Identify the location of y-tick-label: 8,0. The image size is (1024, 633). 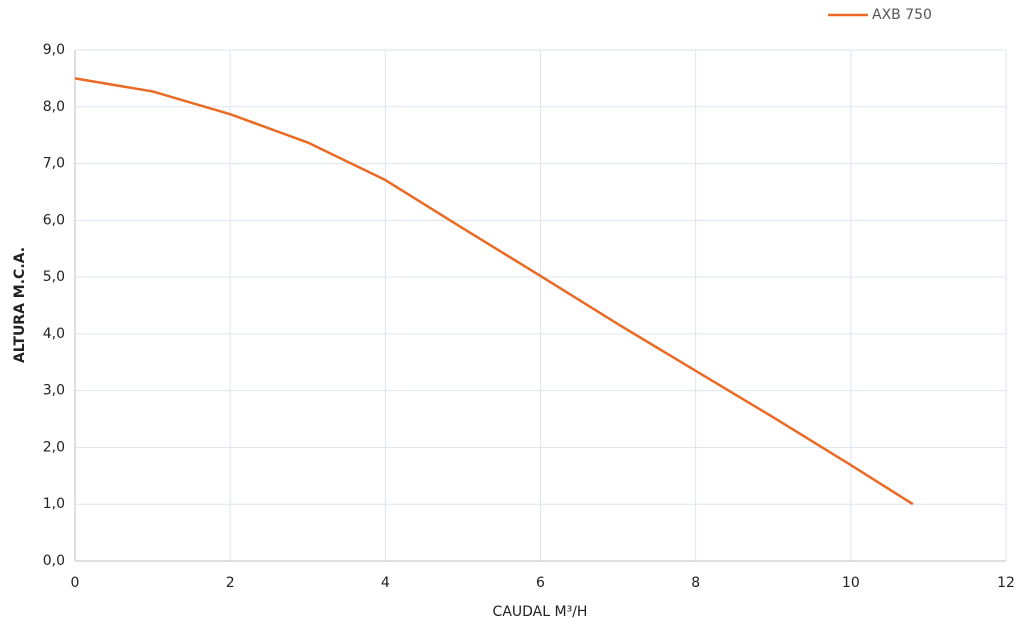
(54, 107).